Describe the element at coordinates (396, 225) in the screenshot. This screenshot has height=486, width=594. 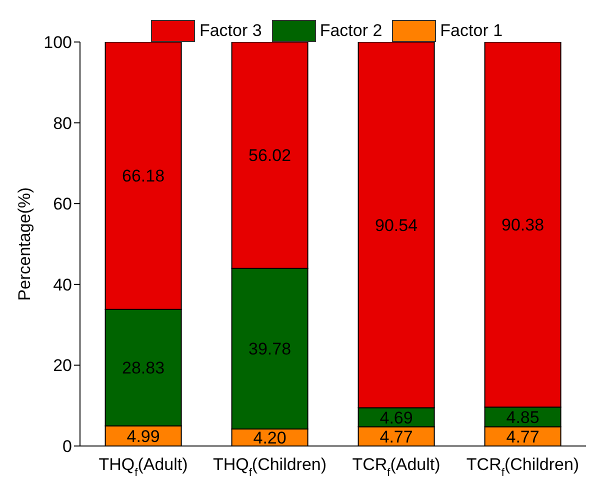
I see `data-label: 90.54` at that location.